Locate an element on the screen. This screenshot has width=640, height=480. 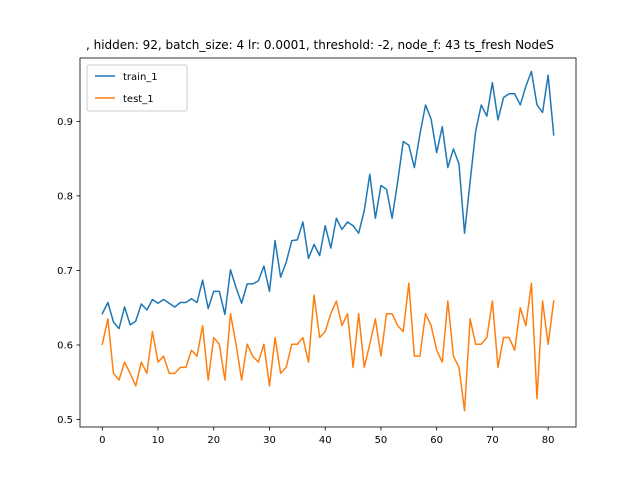
x-tick-label: 0 is located at coordinates (102, 440).